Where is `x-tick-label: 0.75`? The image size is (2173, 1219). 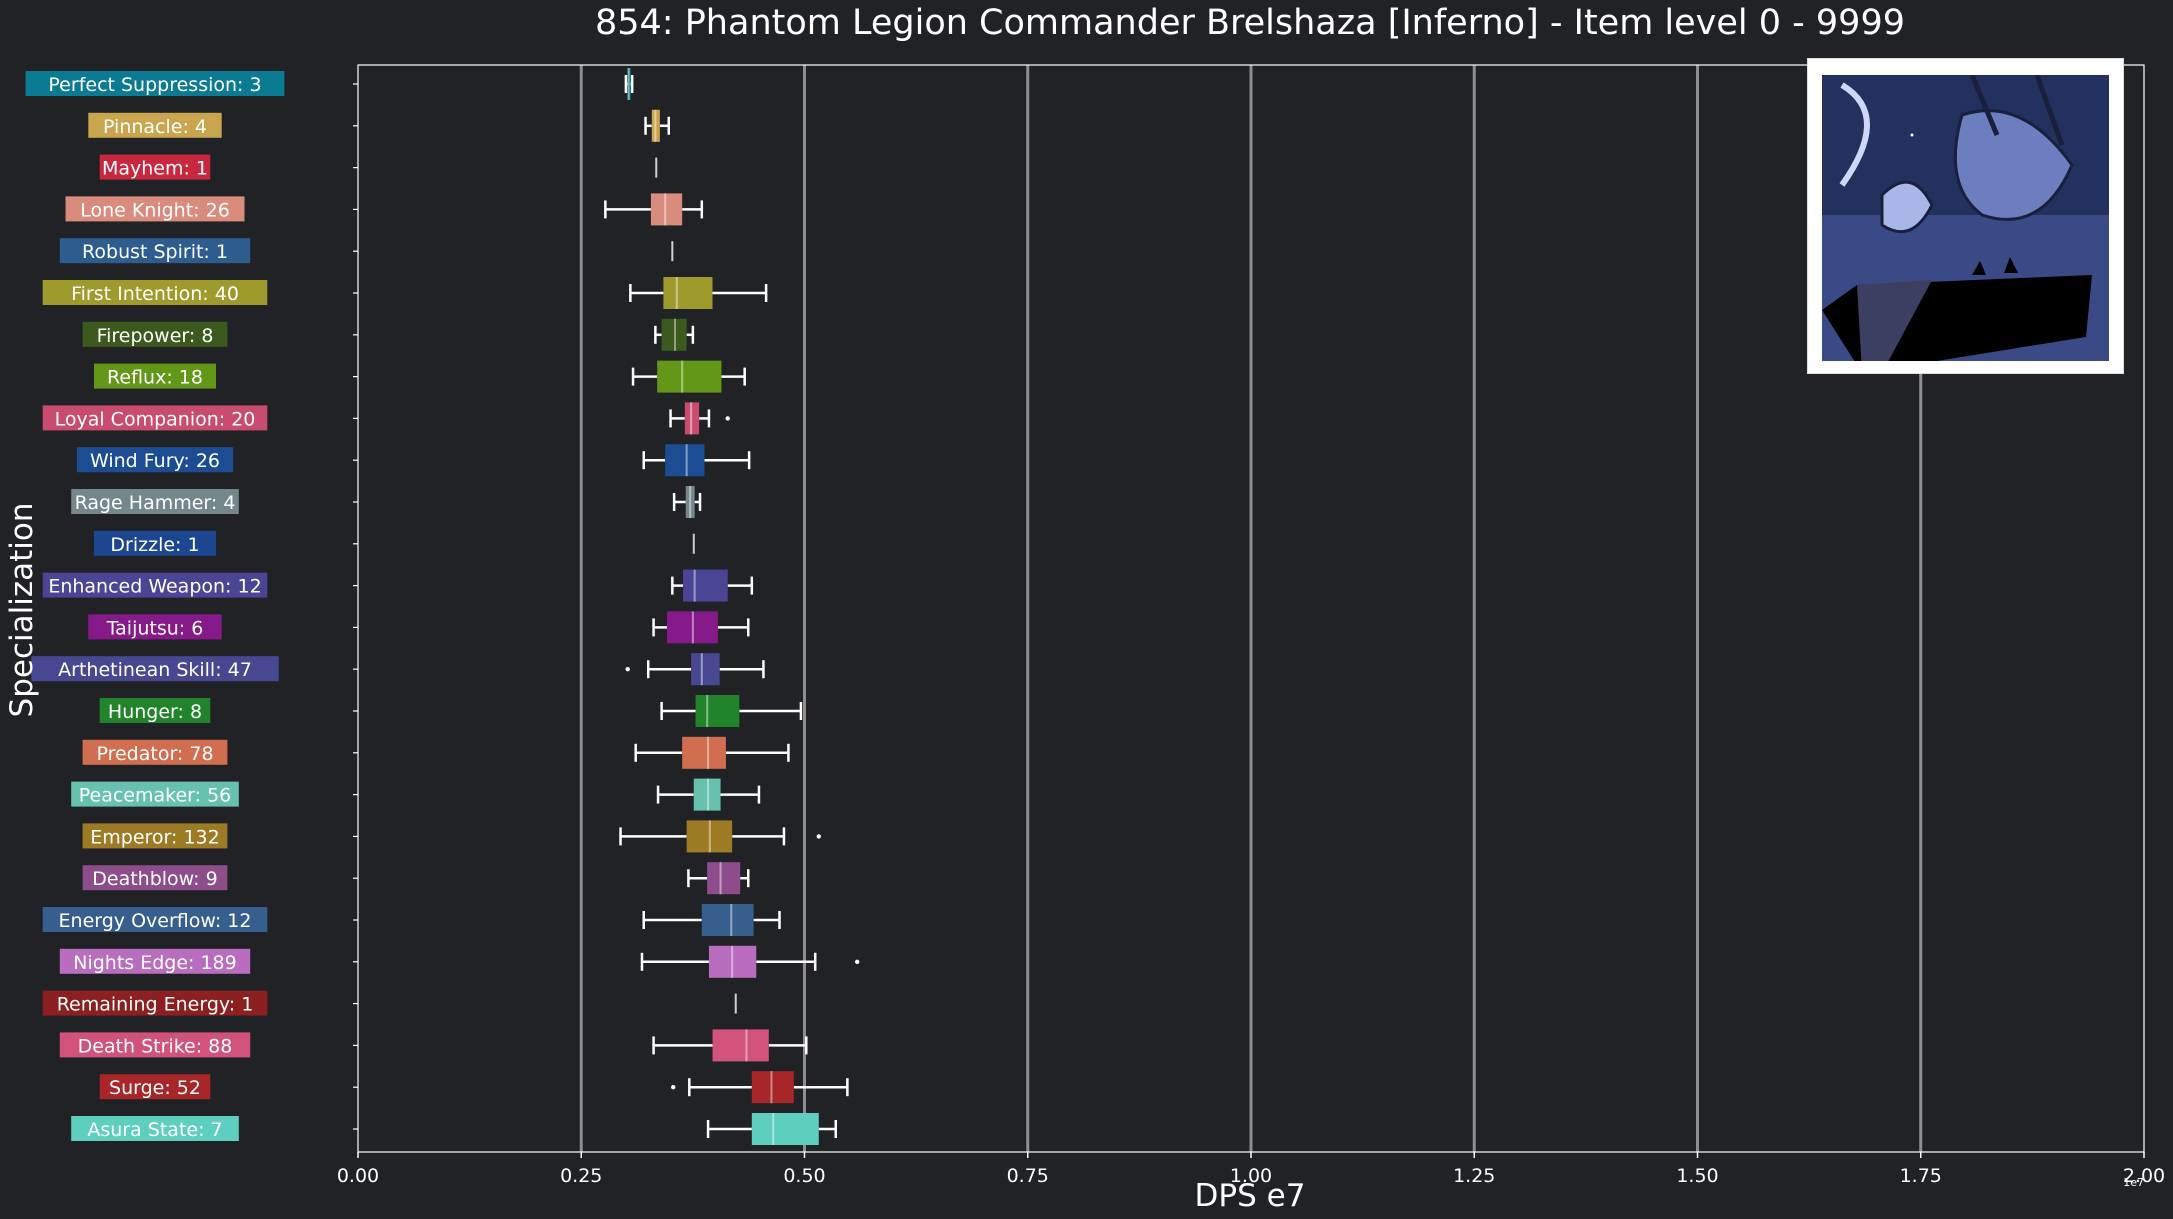 x-tick-label: 0.75 is located at coordinates (1028, 1176).